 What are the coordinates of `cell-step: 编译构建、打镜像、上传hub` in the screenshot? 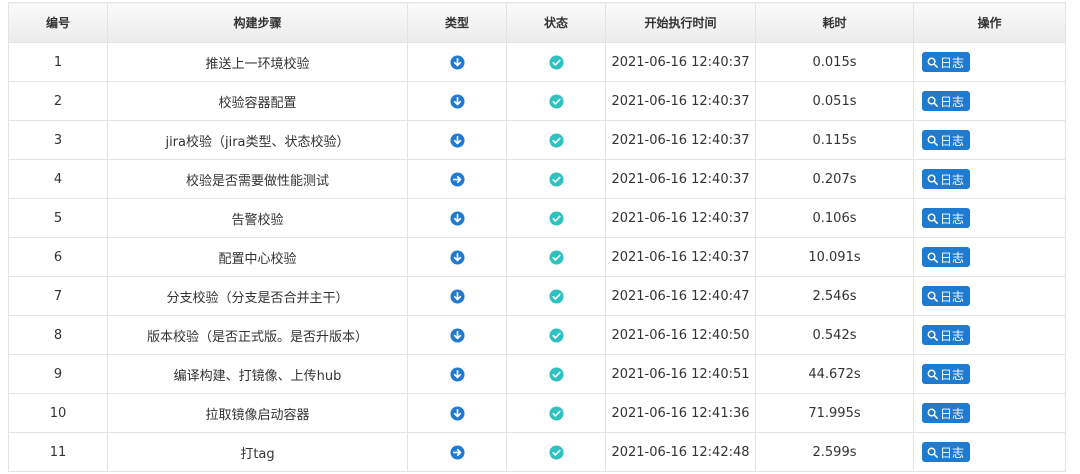 It's located at (257, 374).